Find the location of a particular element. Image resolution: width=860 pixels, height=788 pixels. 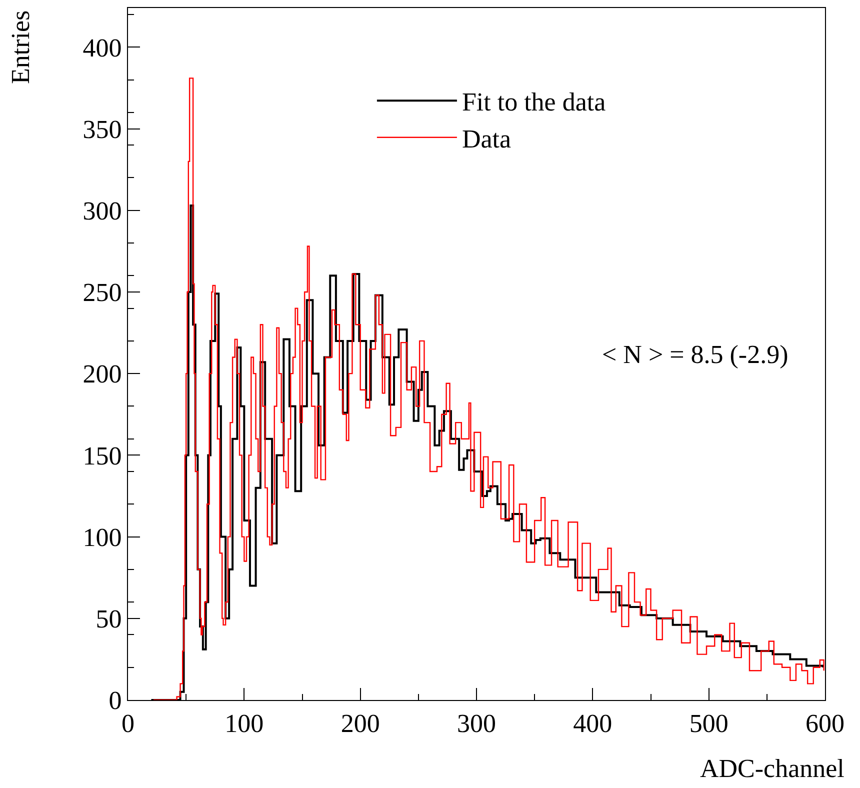

y-tick-label: 0 is located at coordinates (115, 701).